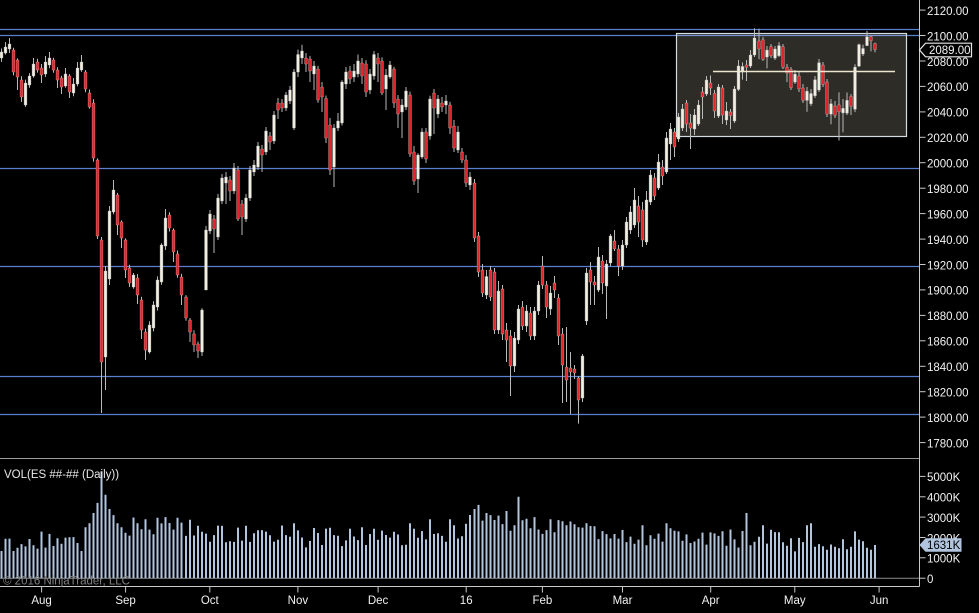 The image size is (979, 613). Describe the element at coordinates (948, 343) in the screenshot. I see `svg-text: 1860.00` at that location.